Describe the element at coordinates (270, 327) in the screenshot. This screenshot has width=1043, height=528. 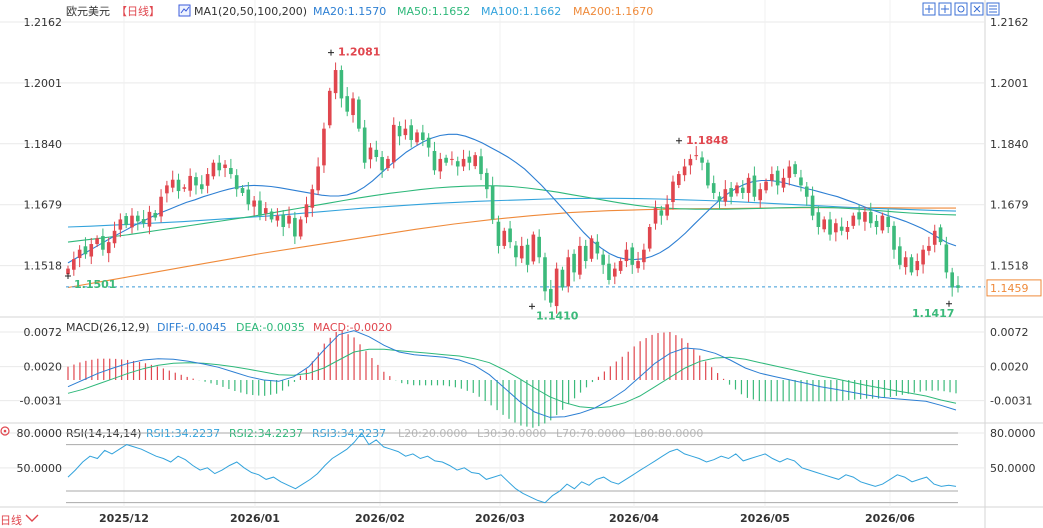
I see `macd-legend-item: DEA:-0.0035` at that location.